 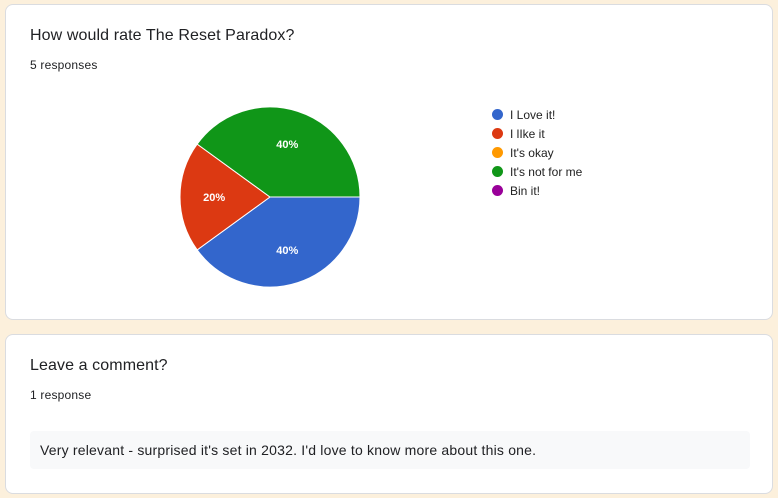 I want to click on legend-label: It's okay, so click(x=532, y=152).